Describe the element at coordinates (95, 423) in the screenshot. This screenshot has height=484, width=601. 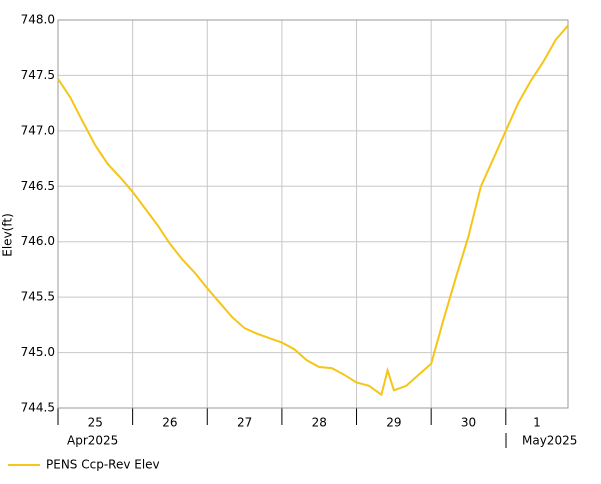
I see `x-tick-label: 25` at that location.